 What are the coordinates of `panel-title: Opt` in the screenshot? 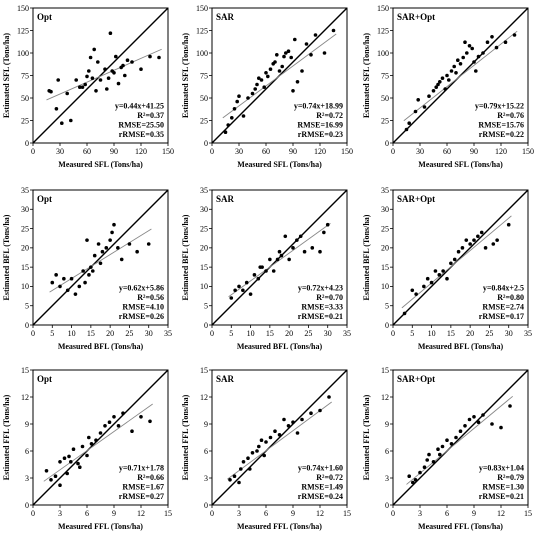 It's located at (44, 199).